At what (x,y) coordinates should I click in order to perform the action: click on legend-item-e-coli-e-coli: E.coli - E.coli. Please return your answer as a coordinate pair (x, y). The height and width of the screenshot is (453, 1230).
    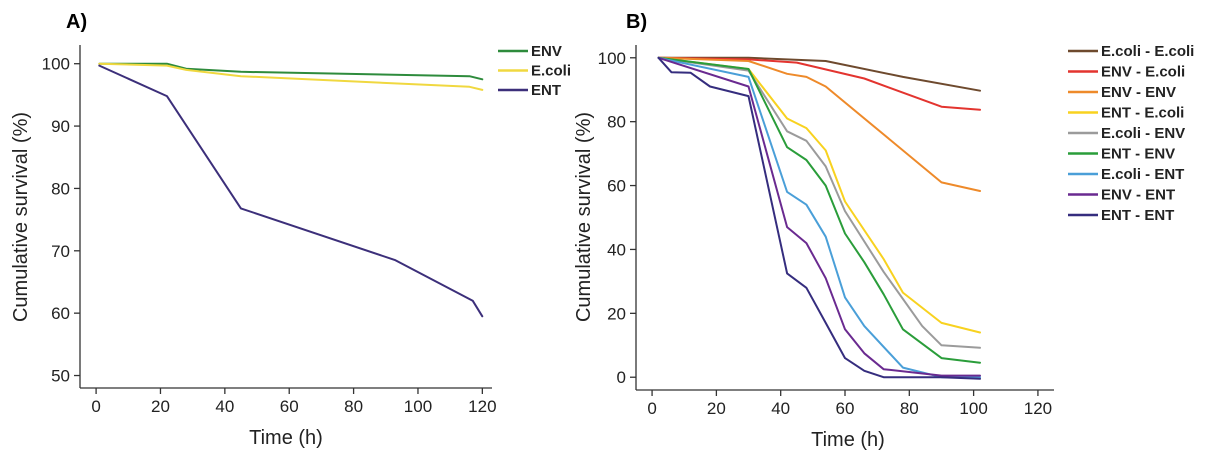
    Looking at the image, I should click on (1131, 51).